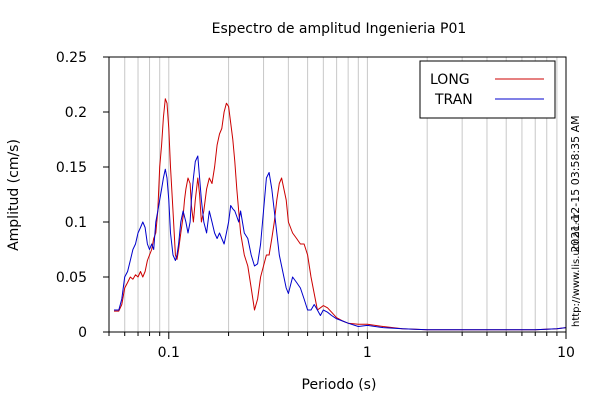 The width and height of the screenshot is (600, 405). What do you see at coordinates (453, 100) in the screenshot?
I see `legend-label-tran: TRAN` at bounding box center [453, 100].